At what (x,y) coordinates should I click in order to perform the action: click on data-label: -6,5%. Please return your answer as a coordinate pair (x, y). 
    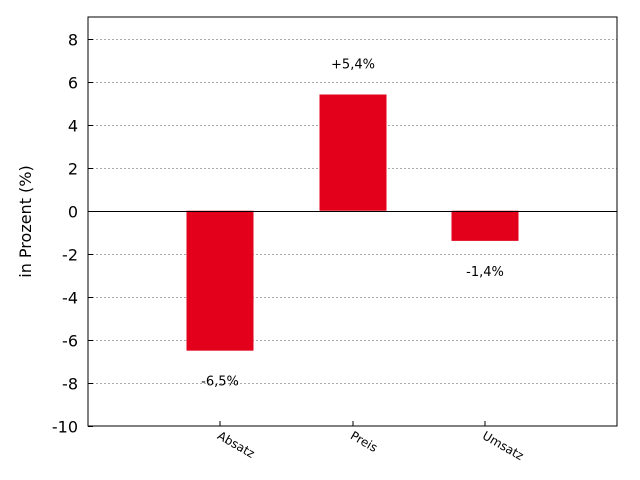
    Looking at the image, I should click on (220, 382).